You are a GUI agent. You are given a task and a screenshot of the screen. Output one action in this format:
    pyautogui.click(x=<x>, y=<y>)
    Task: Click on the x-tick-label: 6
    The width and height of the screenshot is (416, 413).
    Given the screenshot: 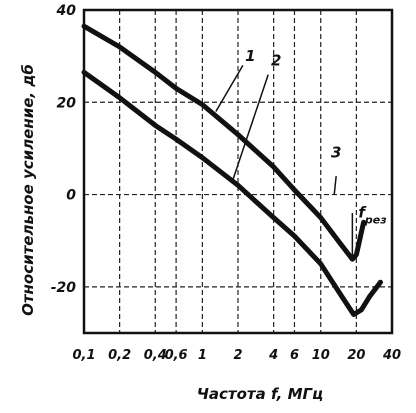 What is the action you would take?
    pyautogui.click(x=294, y=355)
    